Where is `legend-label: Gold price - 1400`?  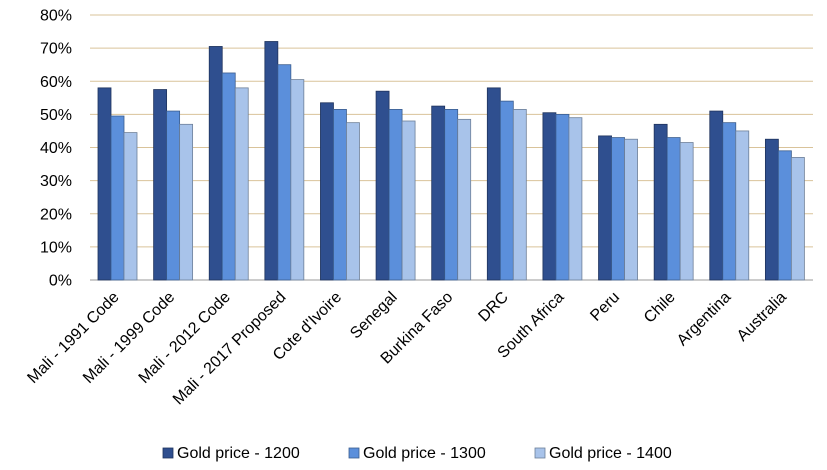
legend-label: Gold price - 1400 is located at coordinates (610, 453).